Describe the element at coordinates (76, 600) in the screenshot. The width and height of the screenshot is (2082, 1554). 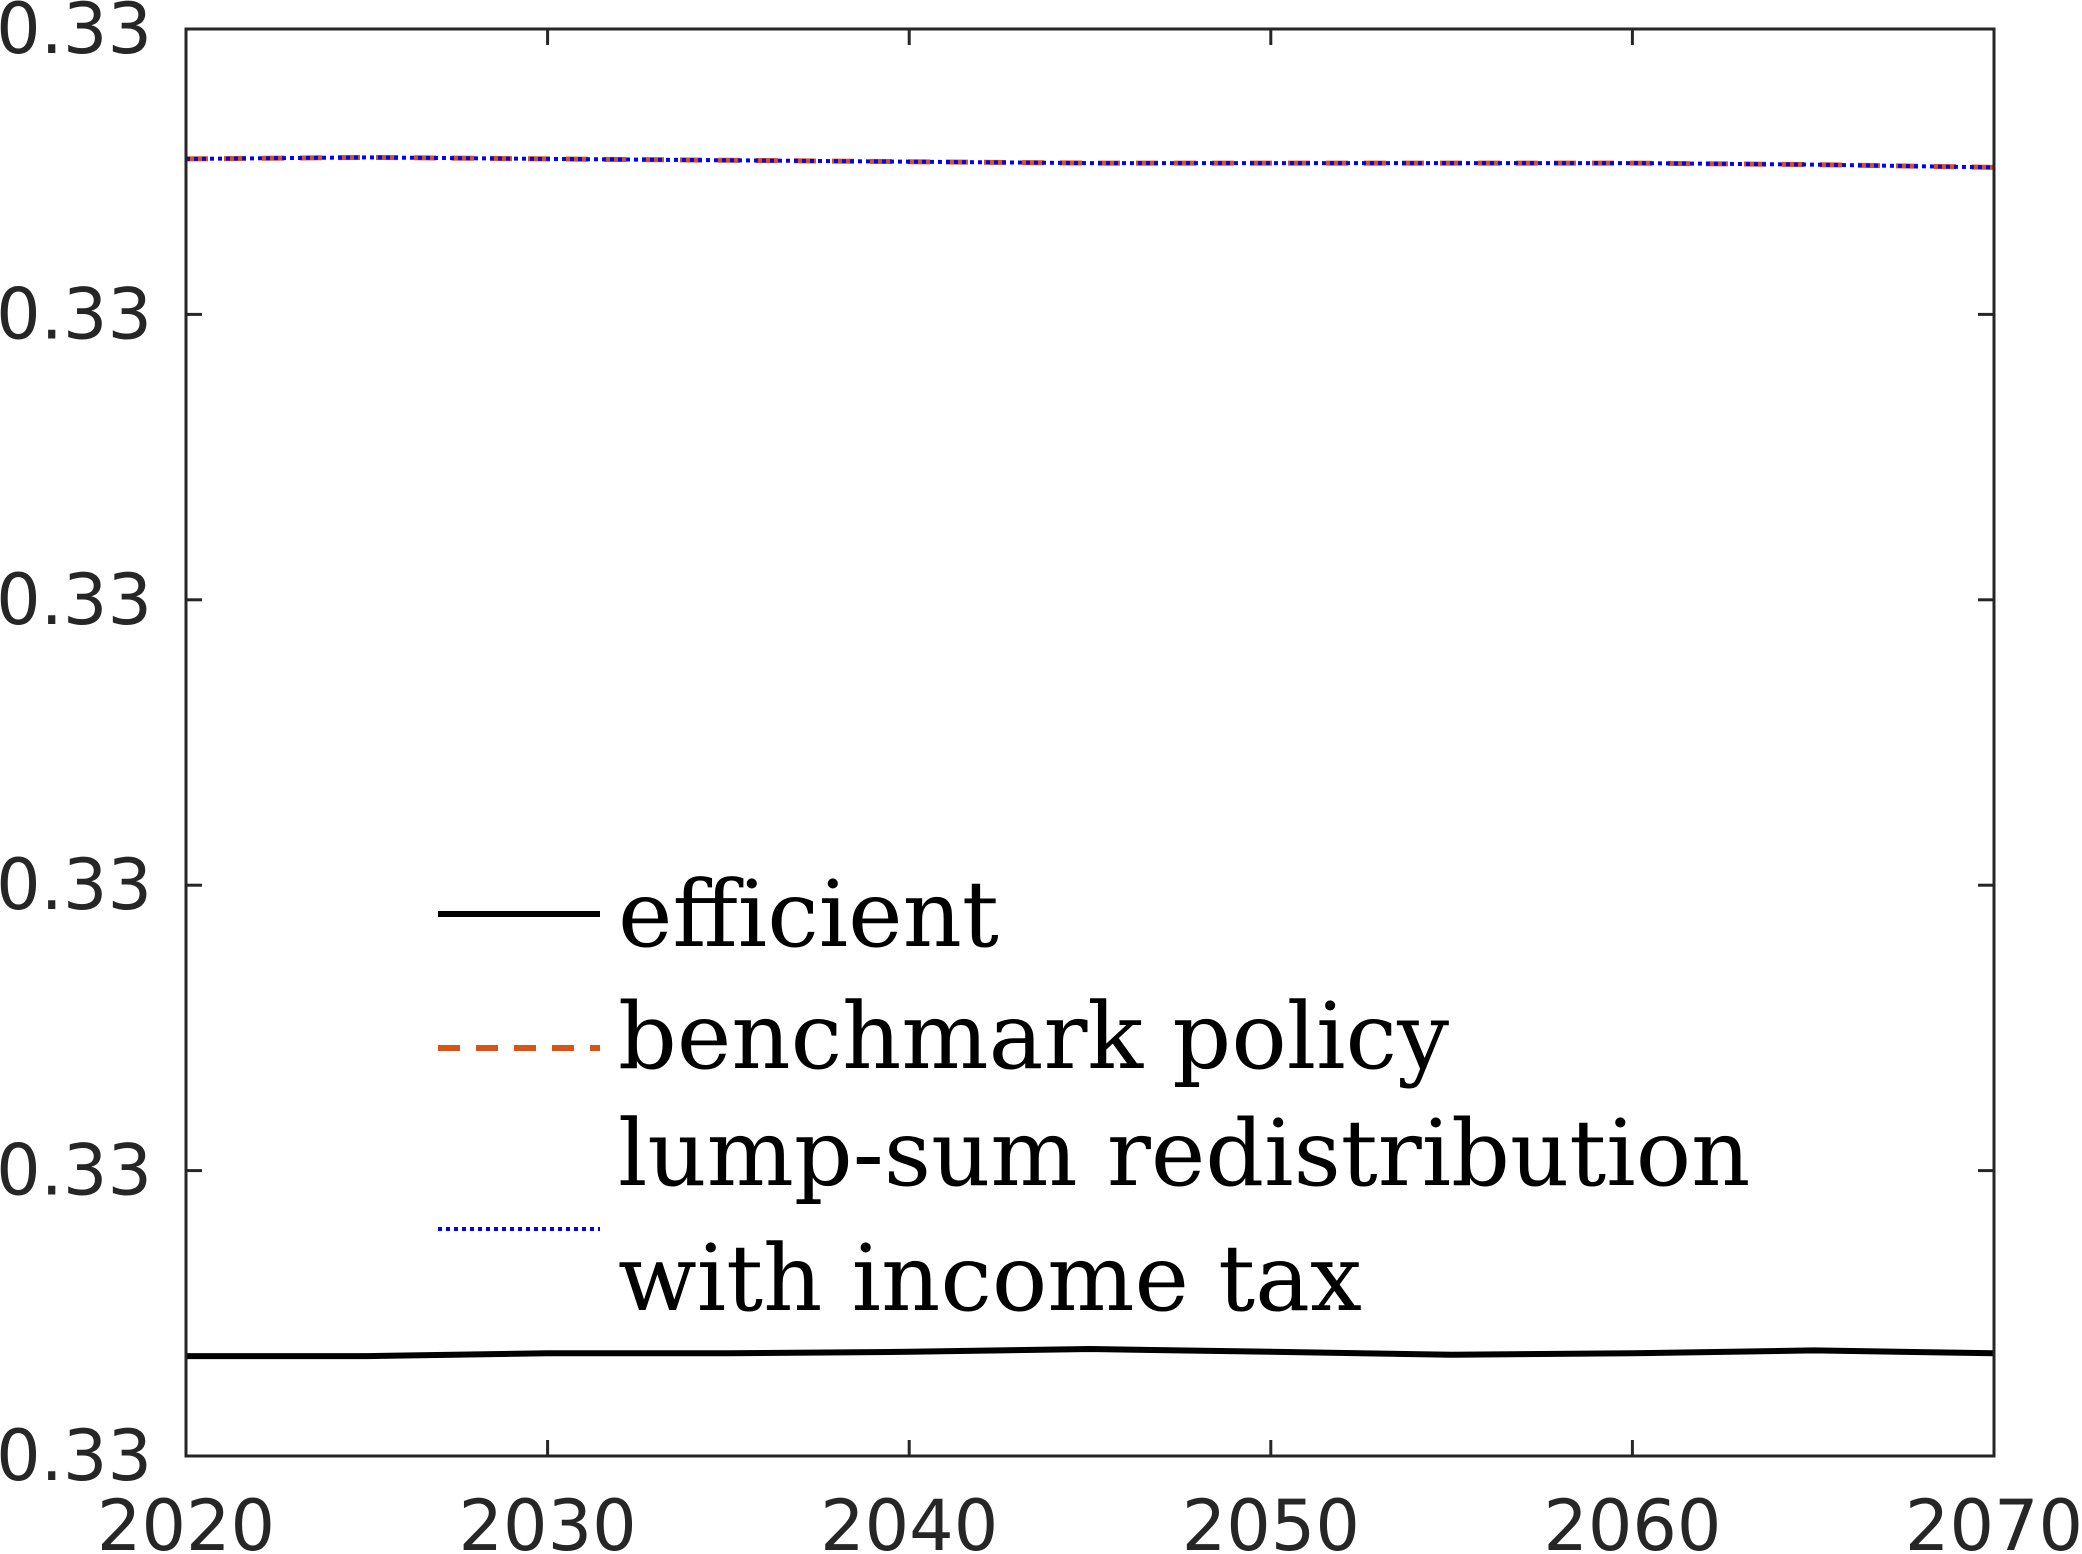
I see `y-tick-label-3: 0.33` at that location.